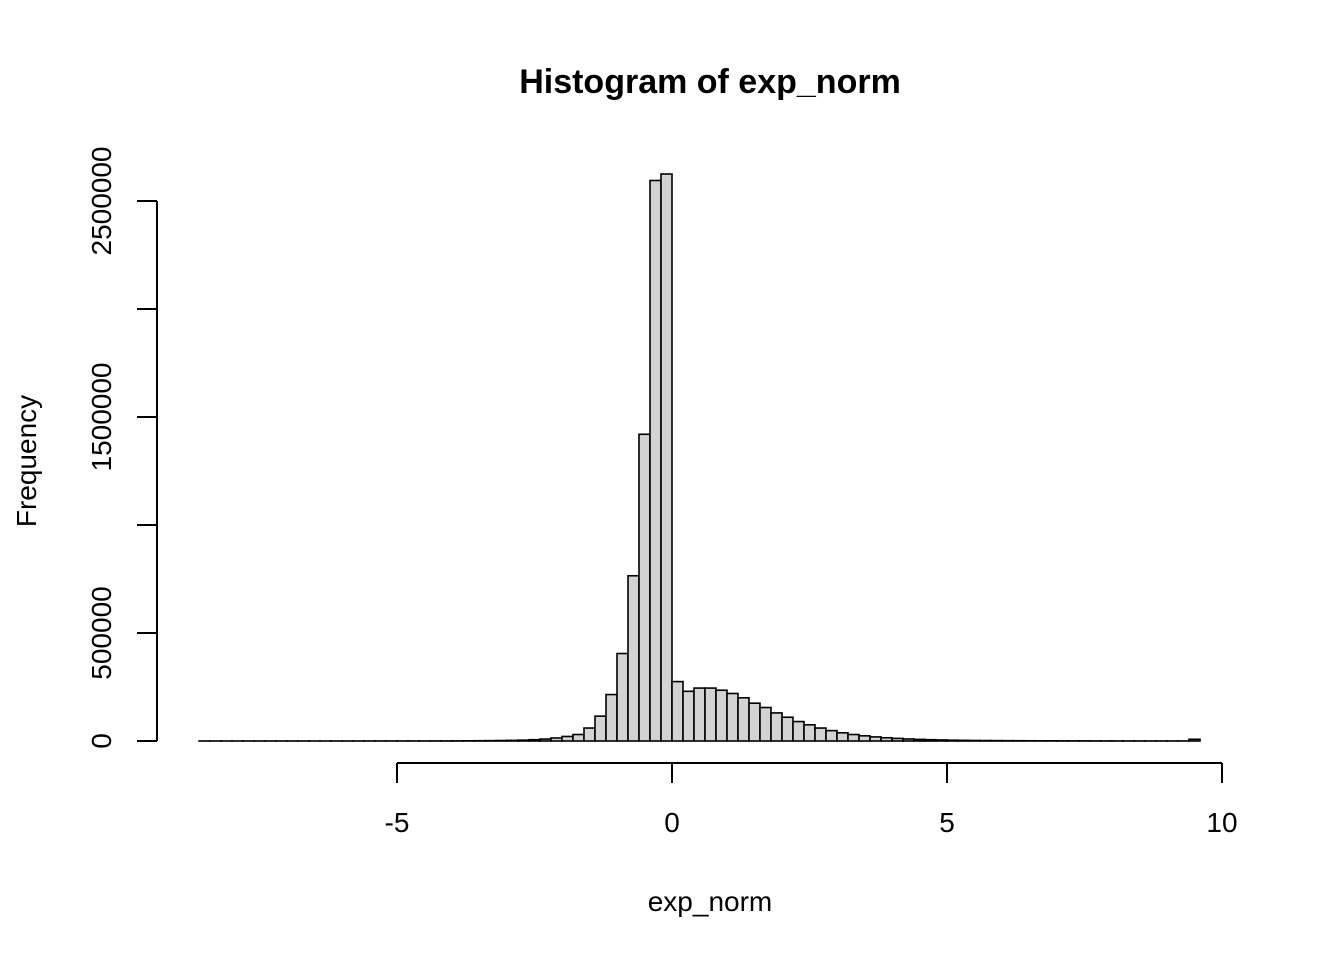 Image resolution: width=1344 pixels, height=960 pixels. Describe the element at coordinates (101, 632) in the screenshot. I see `y-tick-label: 500000` at that location.